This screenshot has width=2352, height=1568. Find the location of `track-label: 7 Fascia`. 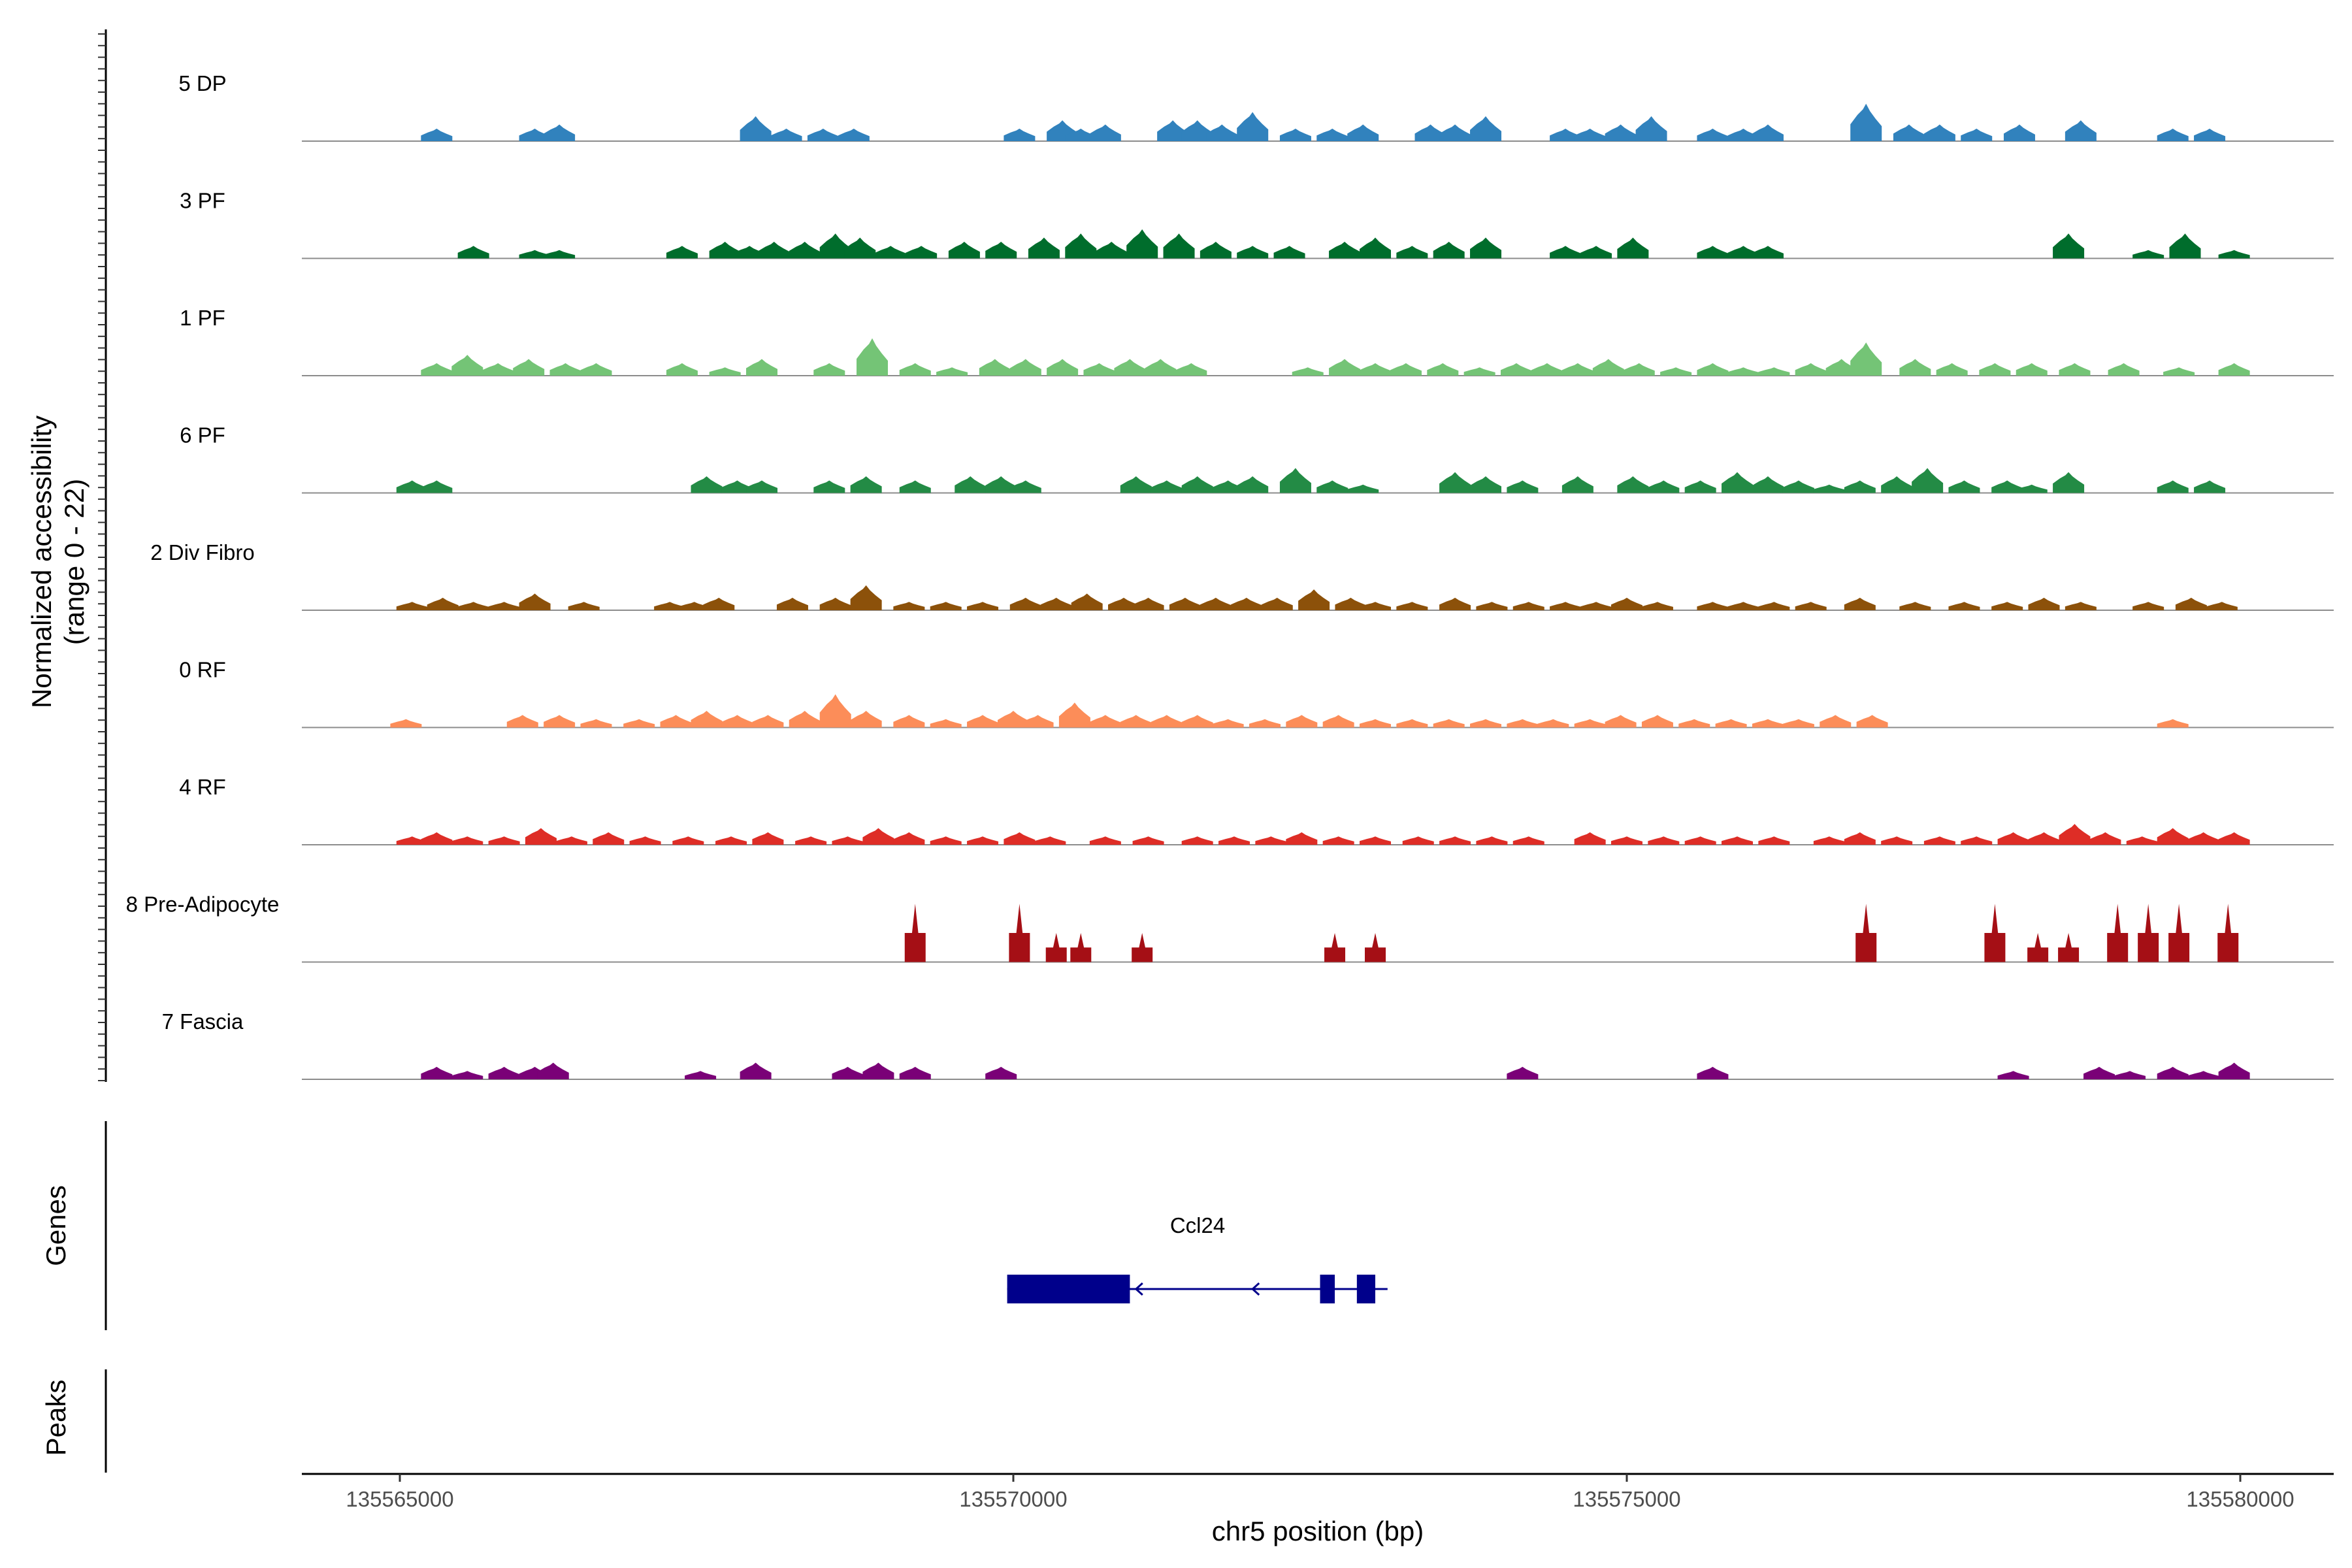

track-label: 7 Fascia is located at coordinates (203, 1021).